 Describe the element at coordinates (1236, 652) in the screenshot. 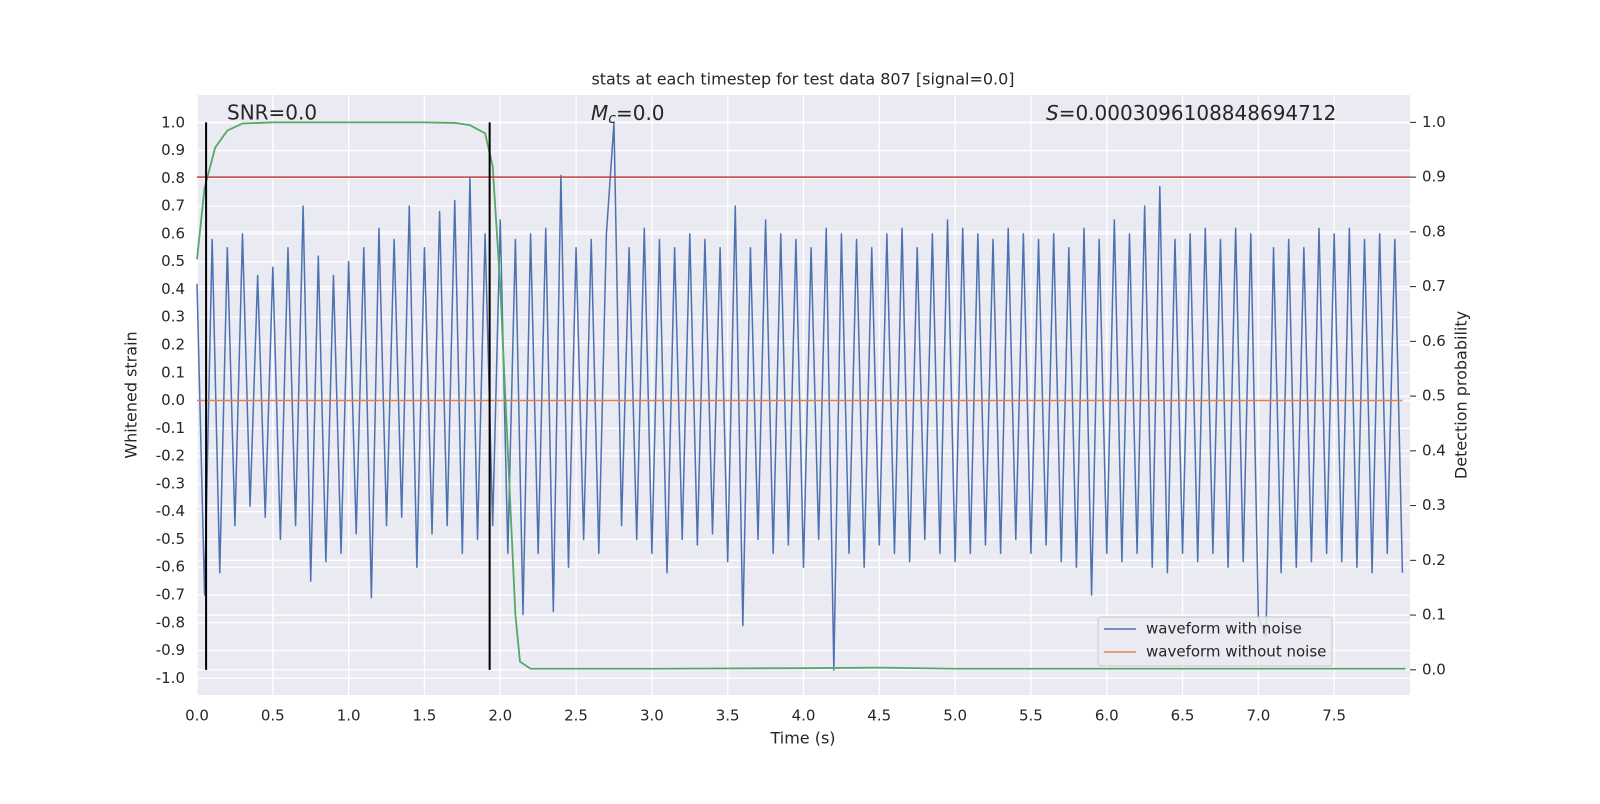

I see `legend-label: waveform without noise` at that location.